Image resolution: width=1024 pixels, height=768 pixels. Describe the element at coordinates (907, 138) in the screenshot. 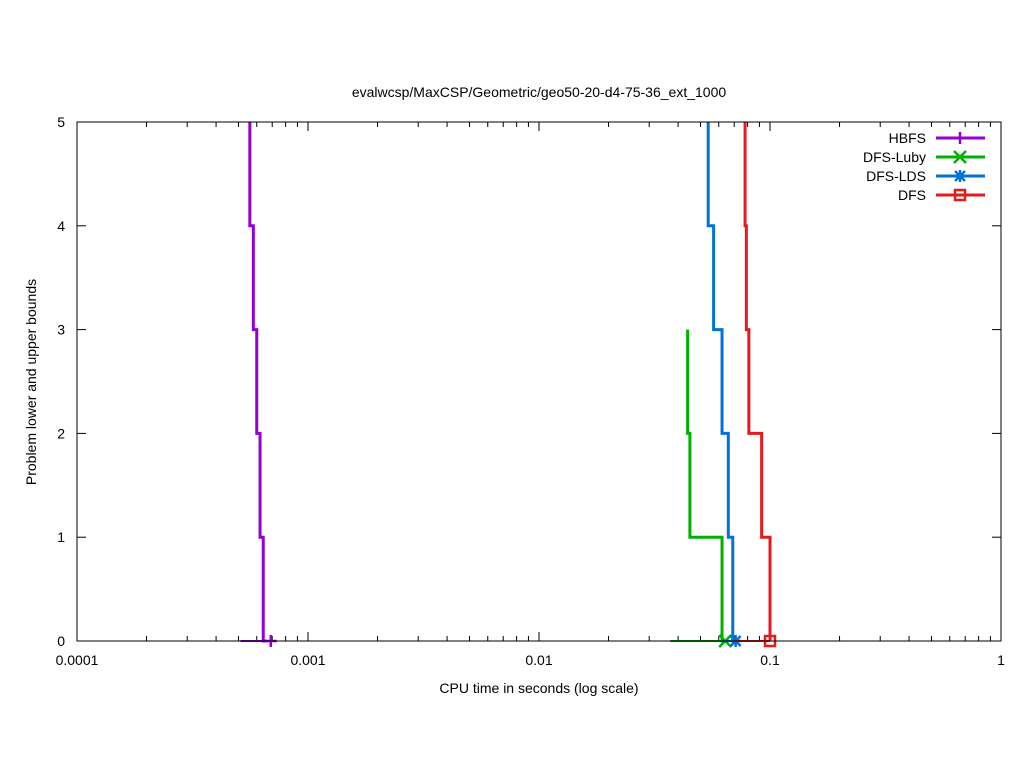

I see `legend-label-hbfs: HBFS` at that location.